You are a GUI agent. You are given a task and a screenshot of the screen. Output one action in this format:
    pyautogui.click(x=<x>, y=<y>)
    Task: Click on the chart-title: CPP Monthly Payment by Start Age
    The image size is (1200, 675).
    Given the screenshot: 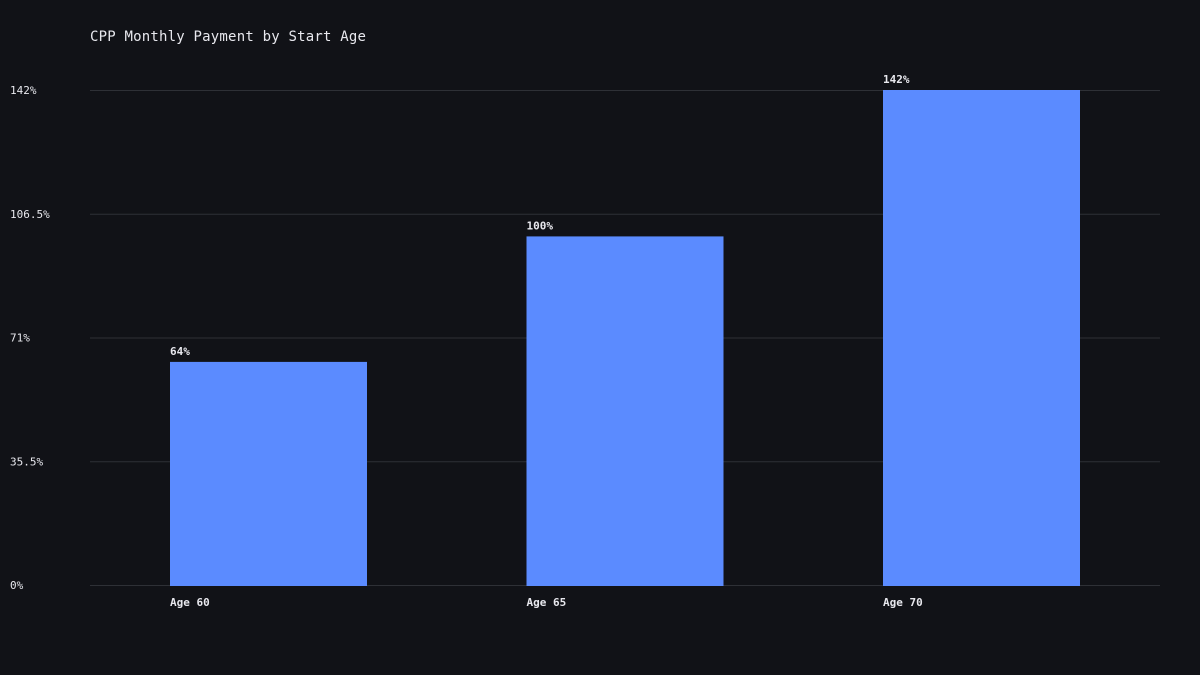 What is the action you would take?
    pyautogui.click(x=228, y=37)
    